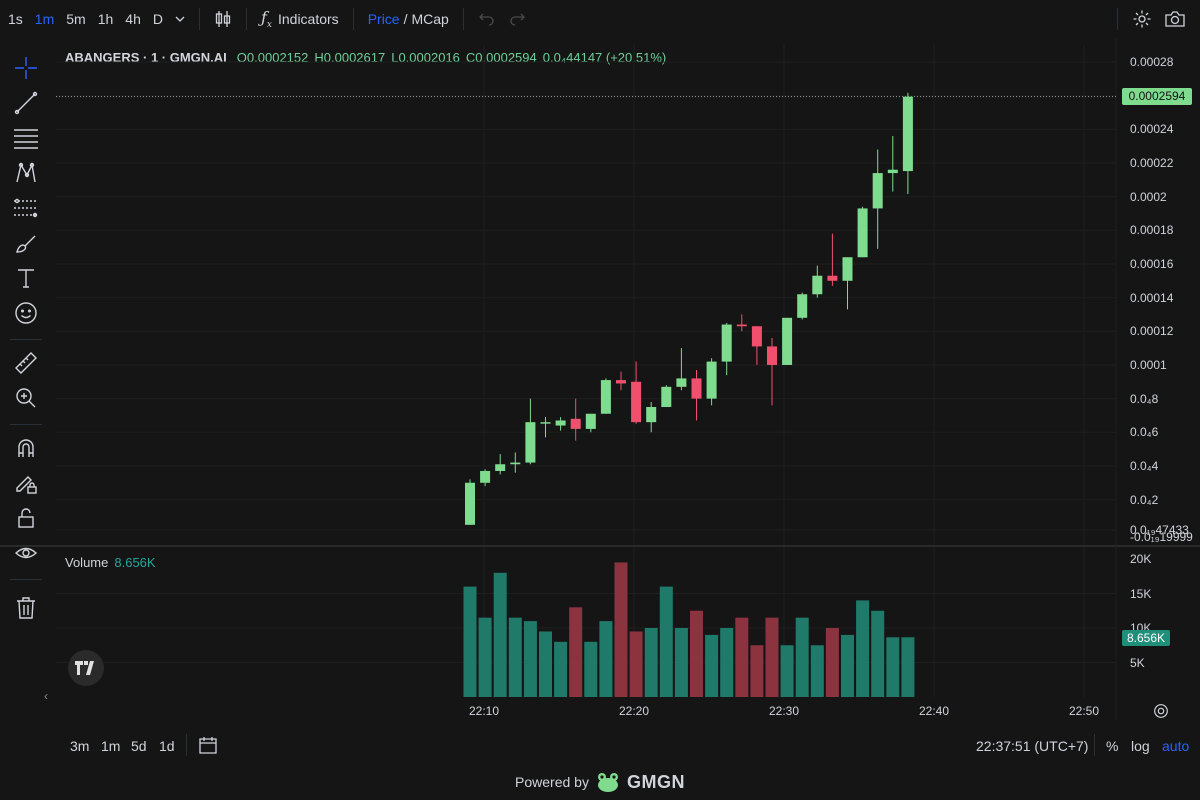 This screenshot has height=800, width=1200. I want to click on undo-button, so click(487, 19).